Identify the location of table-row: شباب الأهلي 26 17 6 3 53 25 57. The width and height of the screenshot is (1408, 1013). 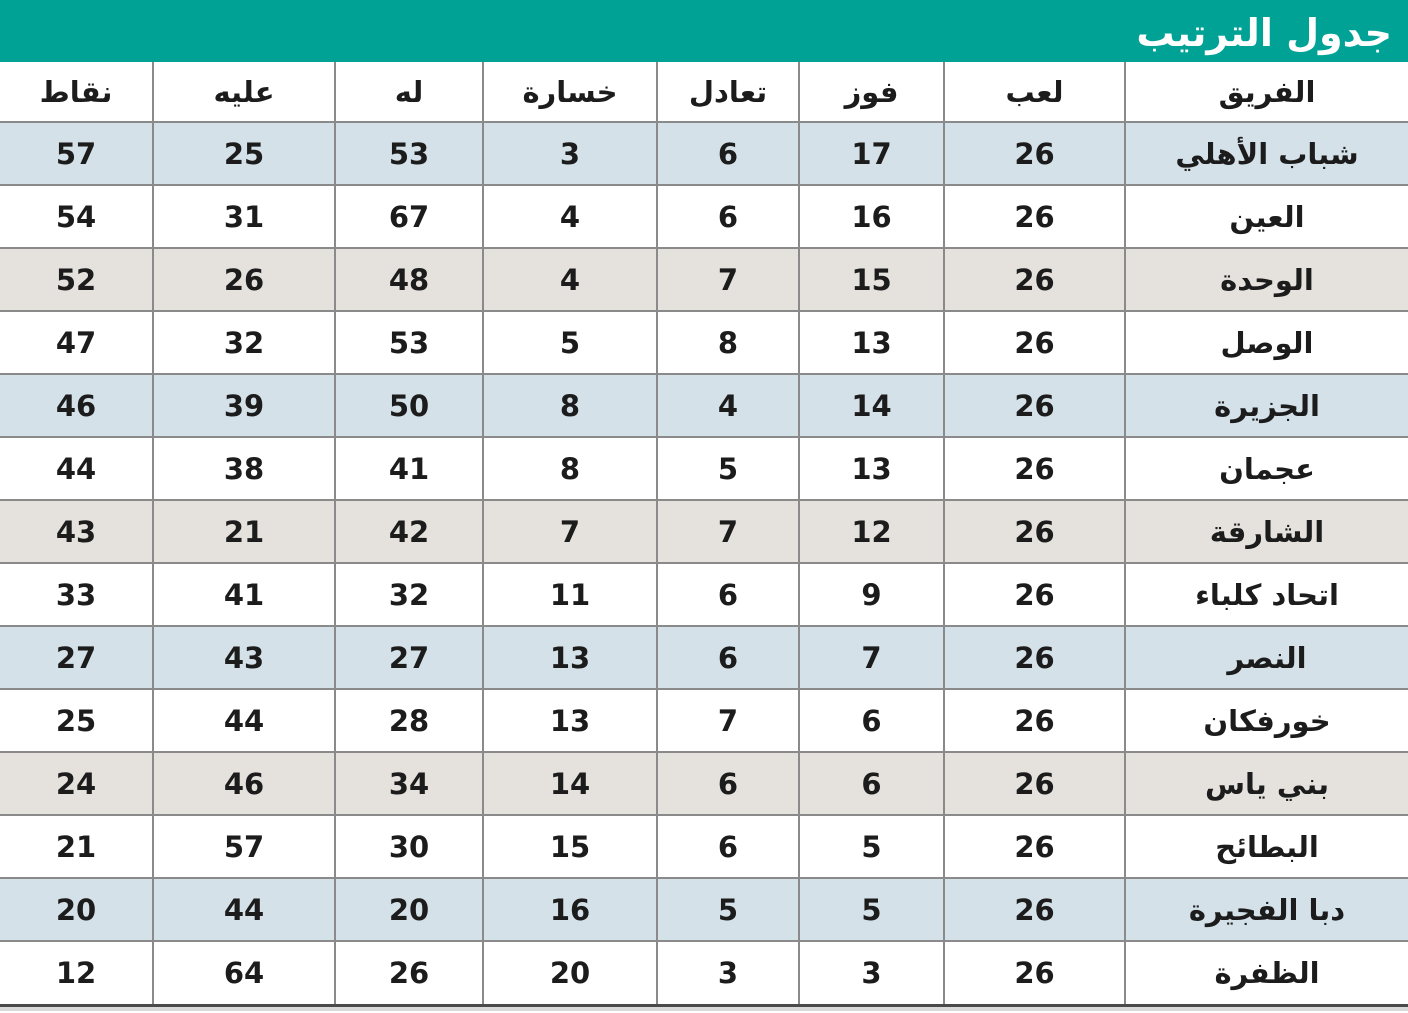
(704, 153).